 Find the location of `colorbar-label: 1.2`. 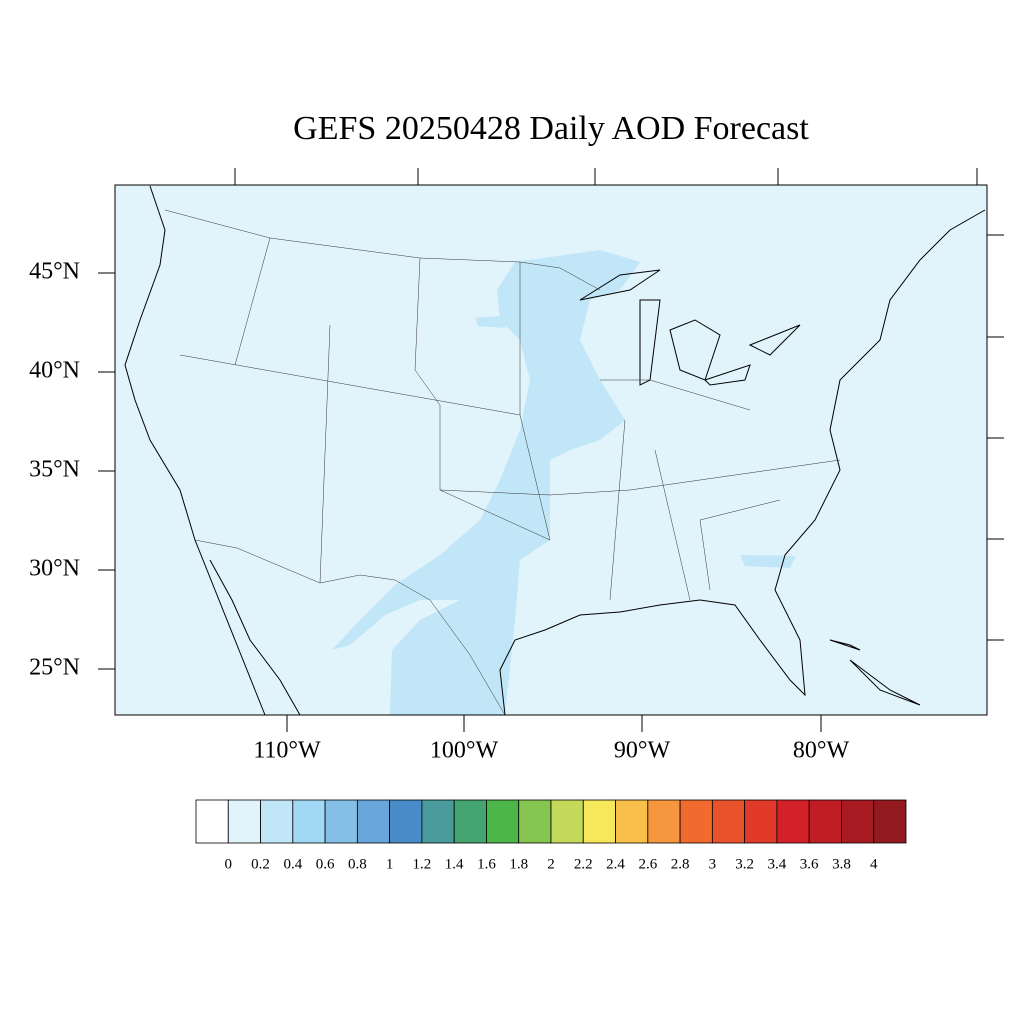

colorbar-label: 1.2 is located at coordinates (422, 864).